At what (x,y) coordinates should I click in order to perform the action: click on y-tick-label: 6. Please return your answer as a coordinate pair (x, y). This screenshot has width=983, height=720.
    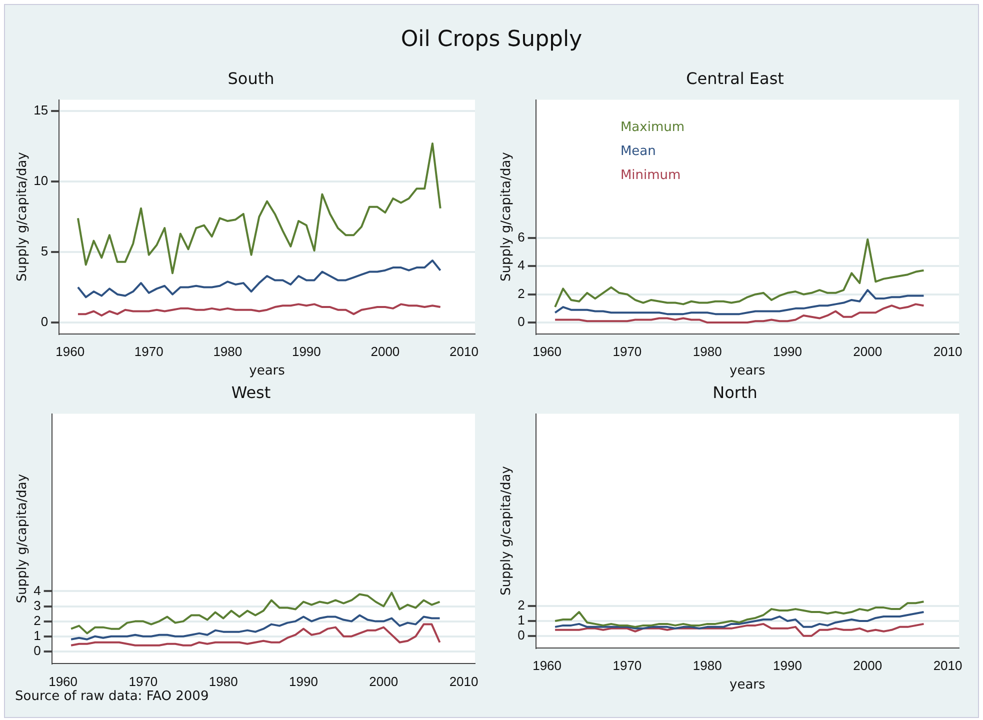
    Looking at the image, I should click on (521, 237).